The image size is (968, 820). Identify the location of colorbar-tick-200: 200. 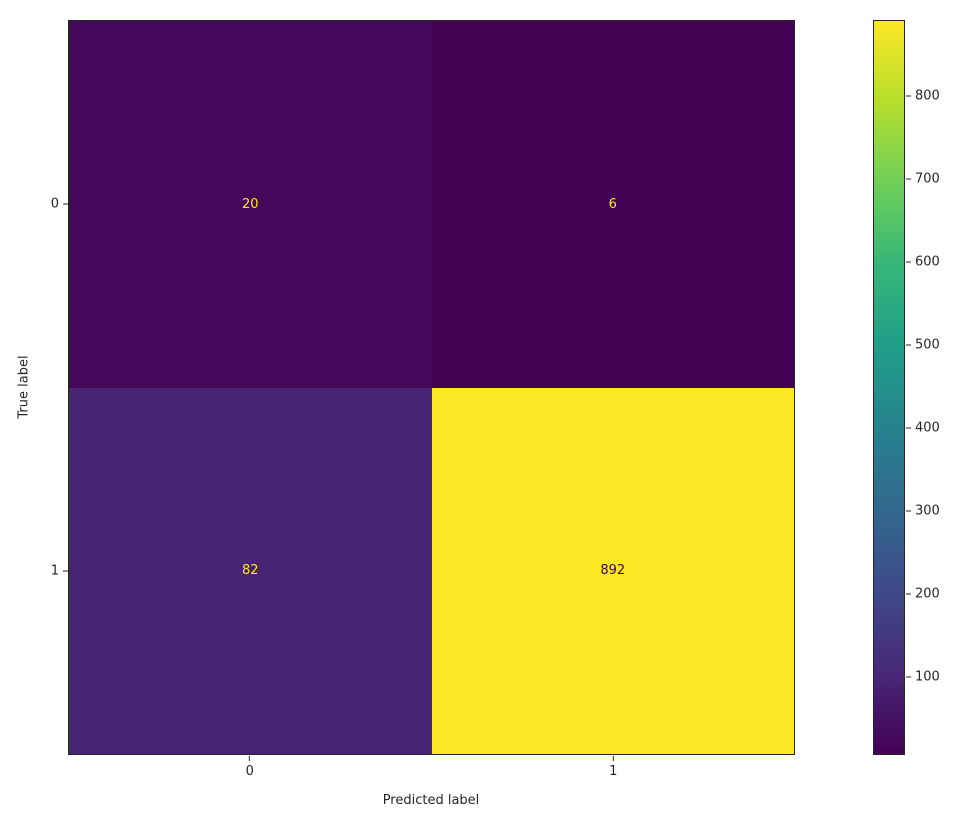
(923, 594).